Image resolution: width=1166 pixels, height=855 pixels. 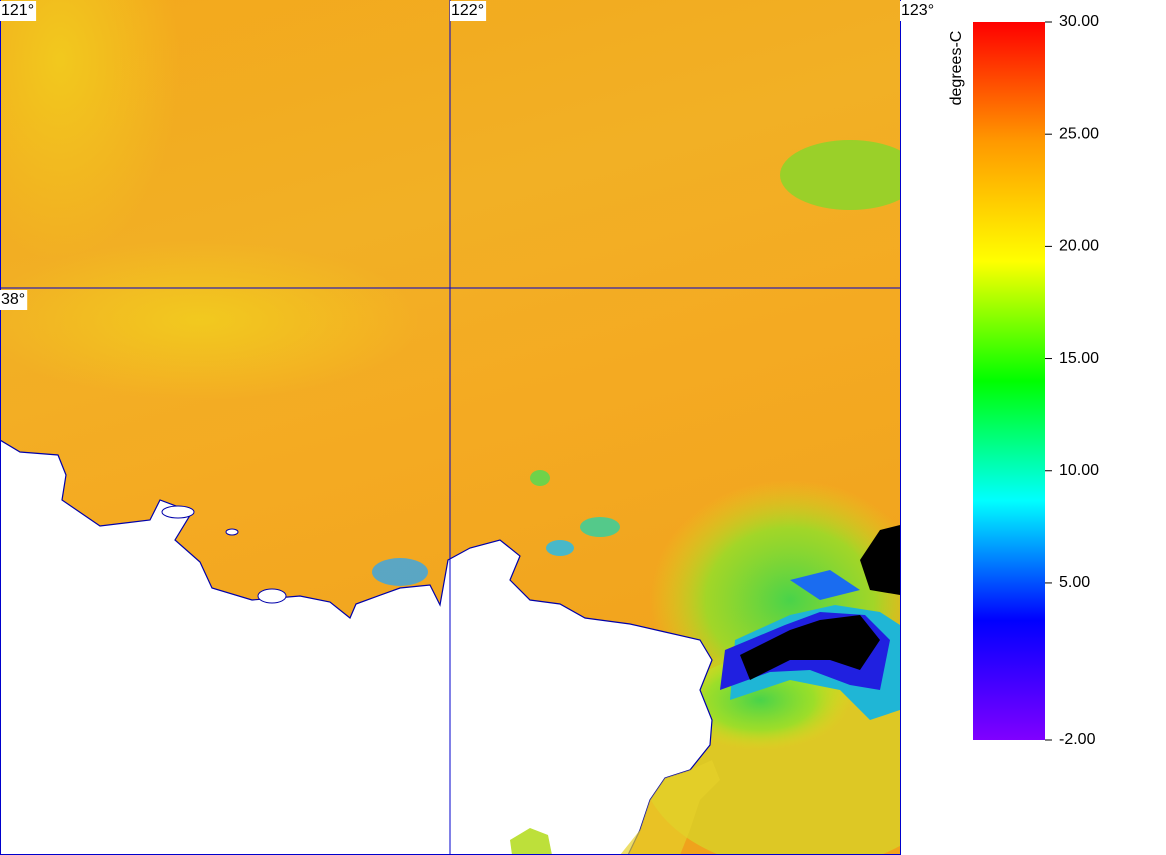 I want to click on graticule-label: 121°, so click(x=17, y=10).